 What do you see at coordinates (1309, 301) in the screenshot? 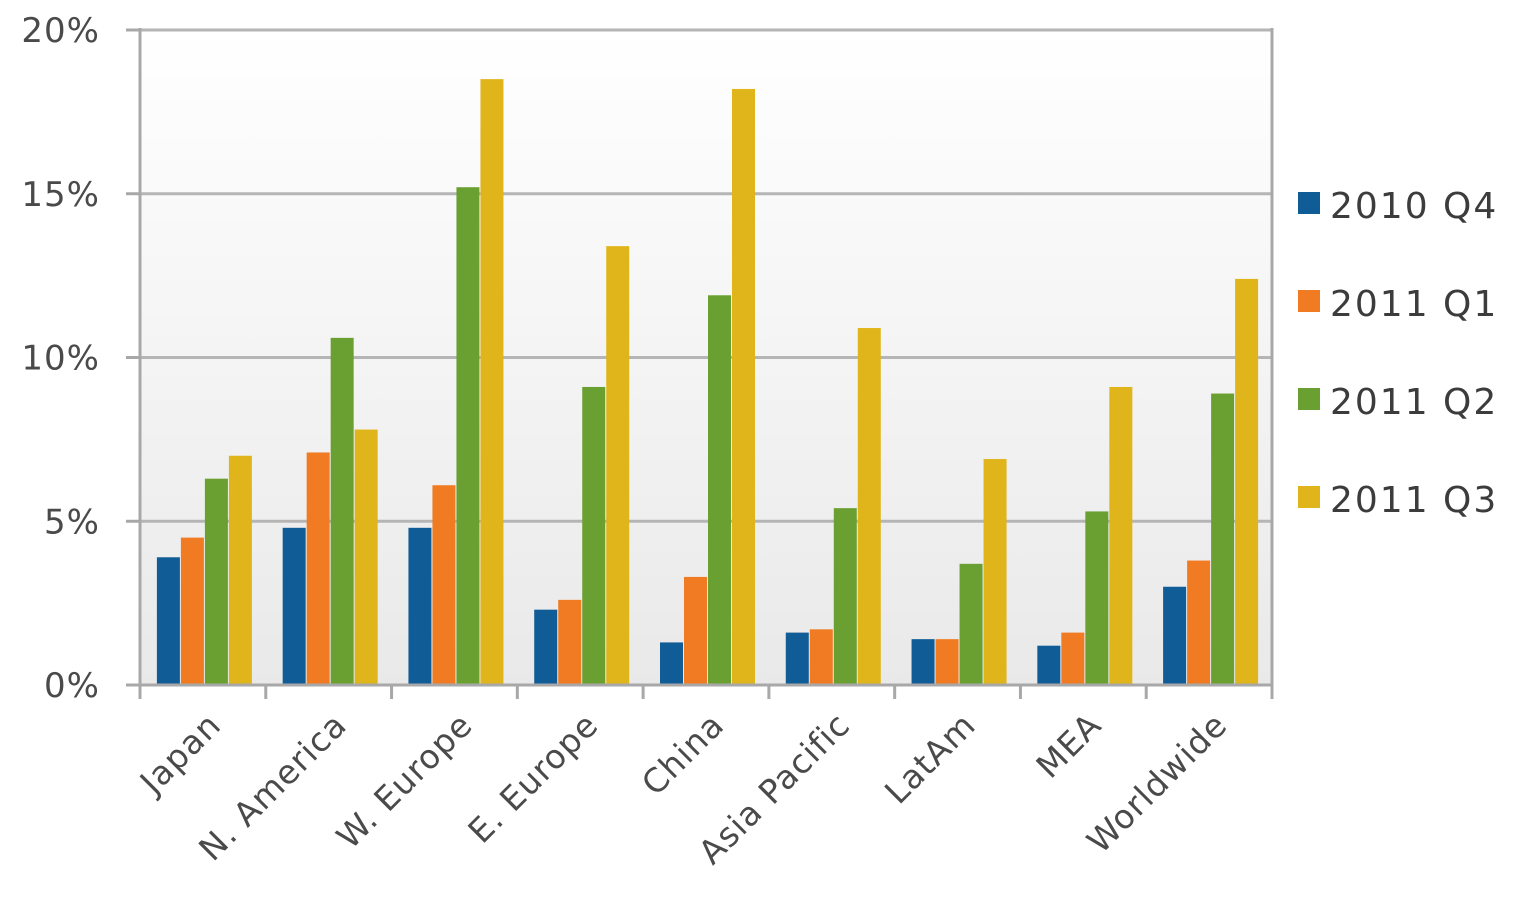
I see `legend-swatch-2011-q1` at bounding box center [1309, 301].